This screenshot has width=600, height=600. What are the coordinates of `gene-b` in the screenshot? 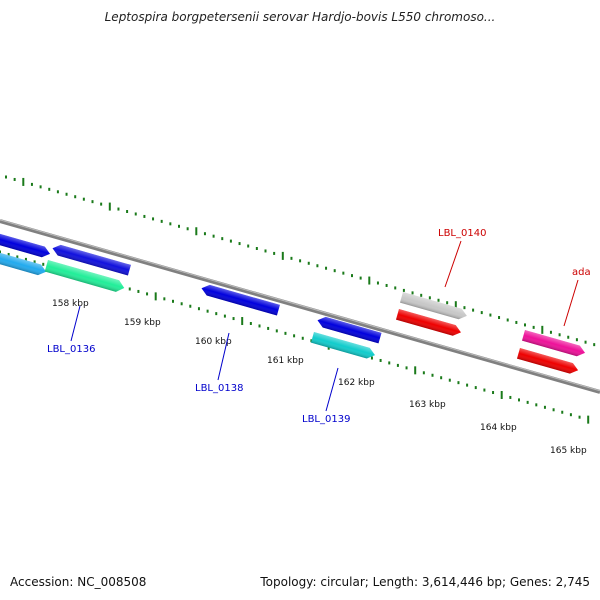 It's located at (91, 259).